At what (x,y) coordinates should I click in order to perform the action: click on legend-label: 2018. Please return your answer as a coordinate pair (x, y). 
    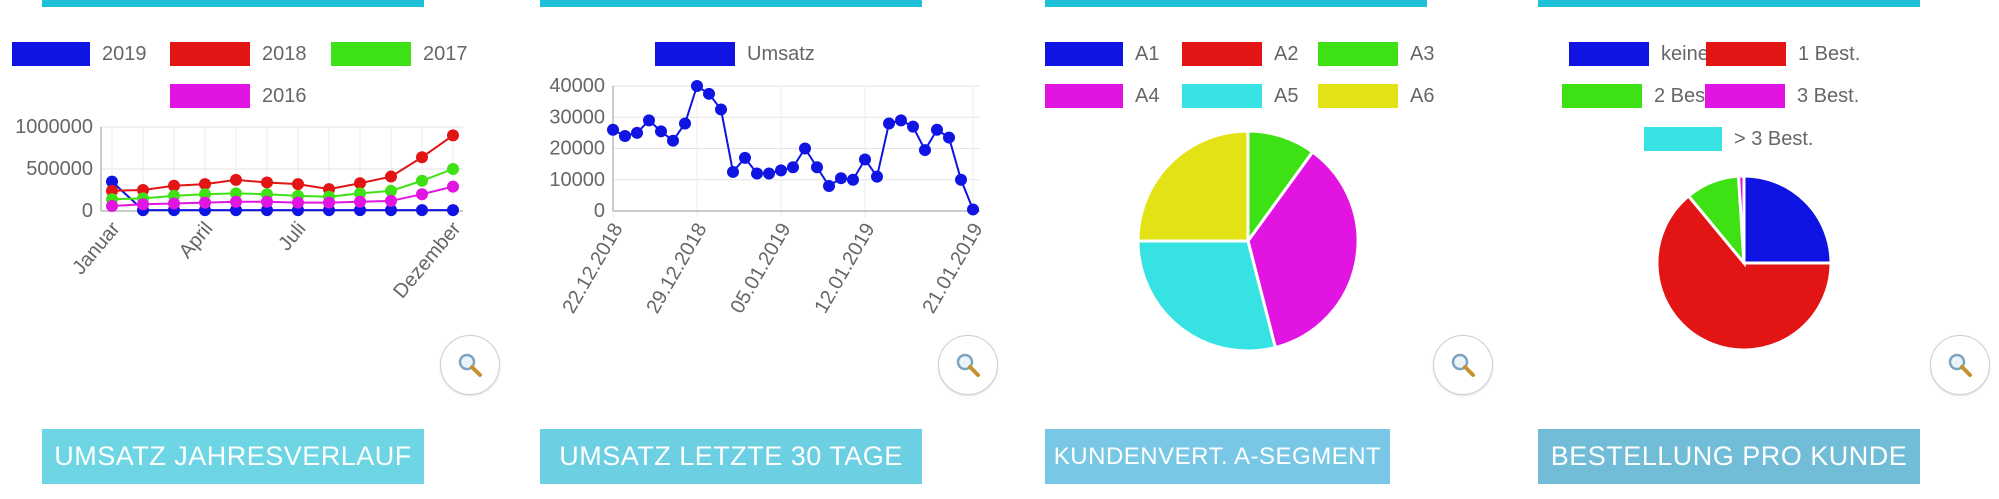
    Looking at the image, I should click on (284, 54).